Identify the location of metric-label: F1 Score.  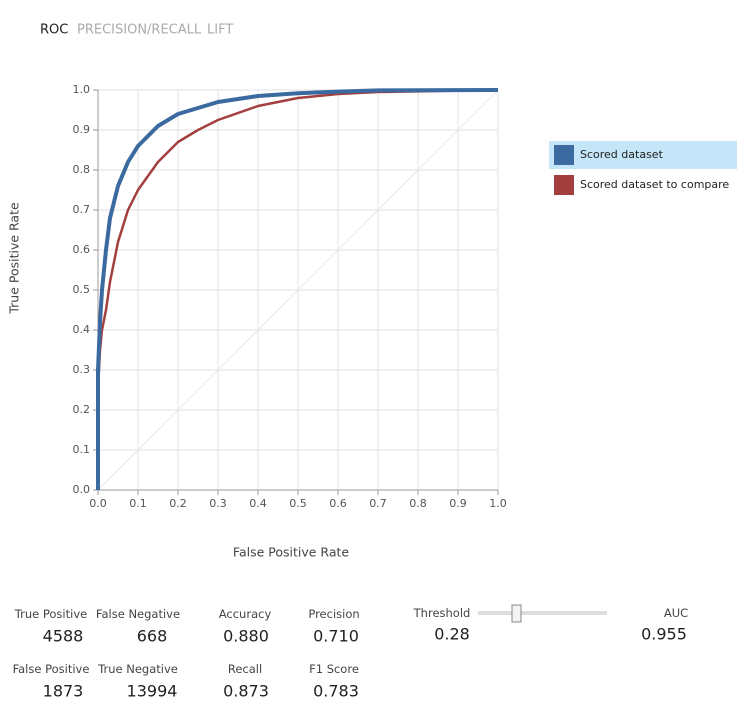
(334, 669).